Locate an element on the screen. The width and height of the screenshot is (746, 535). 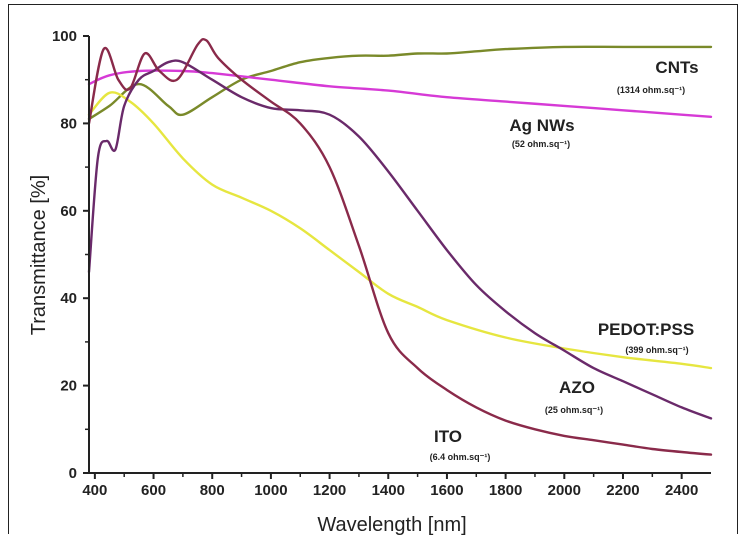
y-tick-label: 60 is located at coordinates (68, 211).